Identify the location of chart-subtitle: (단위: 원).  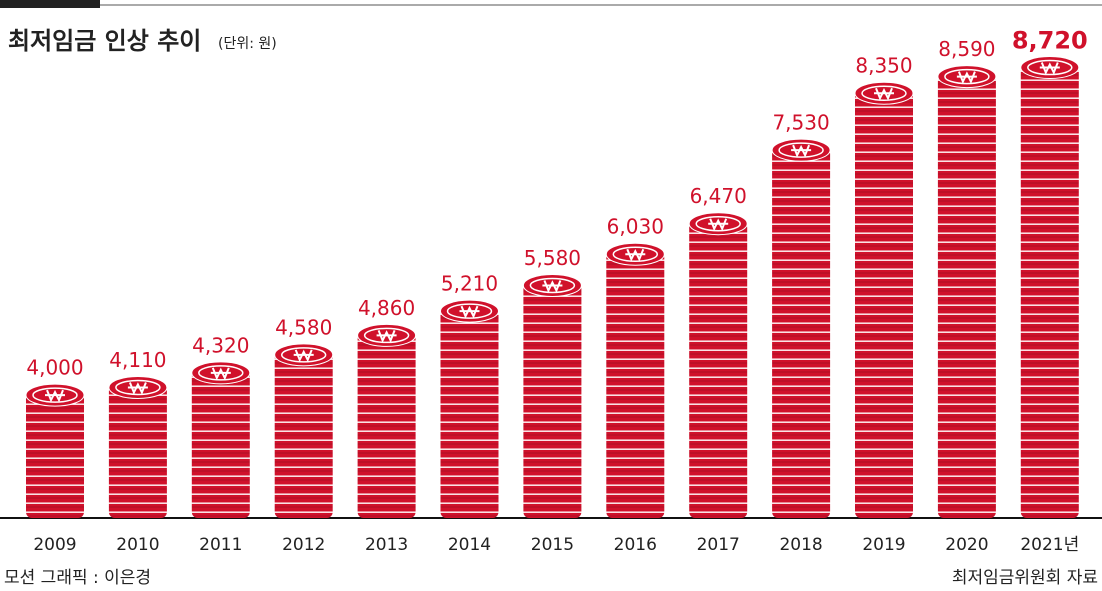
(247, 44).